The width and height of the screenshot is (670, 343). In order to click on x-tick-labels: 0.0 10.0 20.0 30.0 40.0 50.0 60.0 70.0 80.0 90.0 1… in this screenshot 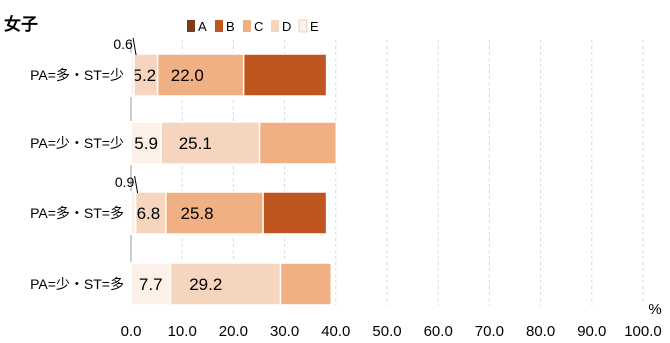, I will do `click(391, 331)`.